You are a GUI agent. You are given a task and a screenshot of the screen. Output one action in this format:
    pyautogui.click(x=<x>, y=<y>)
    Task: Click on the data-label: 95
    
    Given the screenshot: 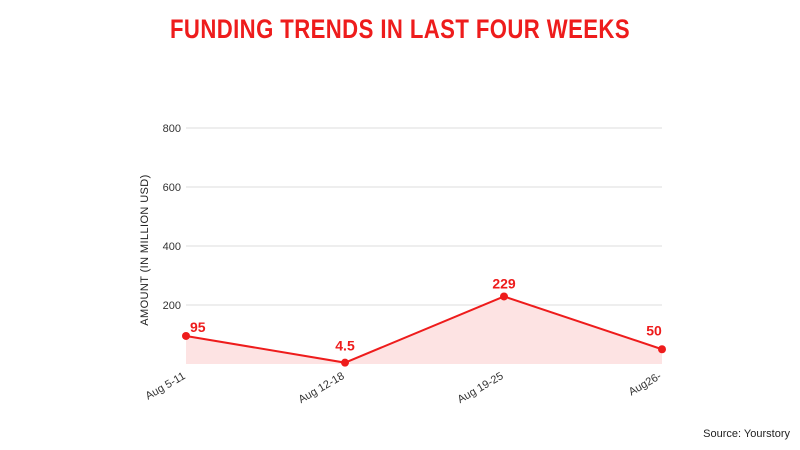 What is the action you would take?
    pyautogui.click(x=198, y=327)
    